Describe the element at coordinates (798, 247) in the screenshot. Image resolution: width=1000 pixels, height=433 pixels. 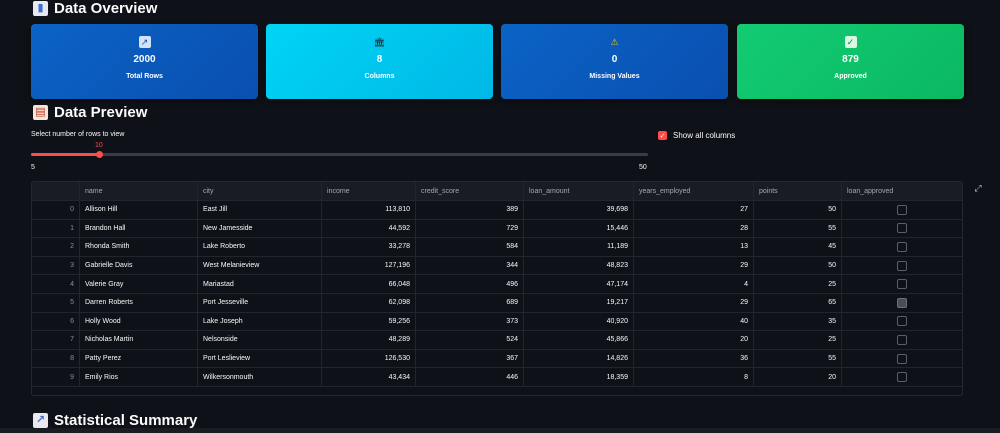
I see `table-cell: 45` at that location.